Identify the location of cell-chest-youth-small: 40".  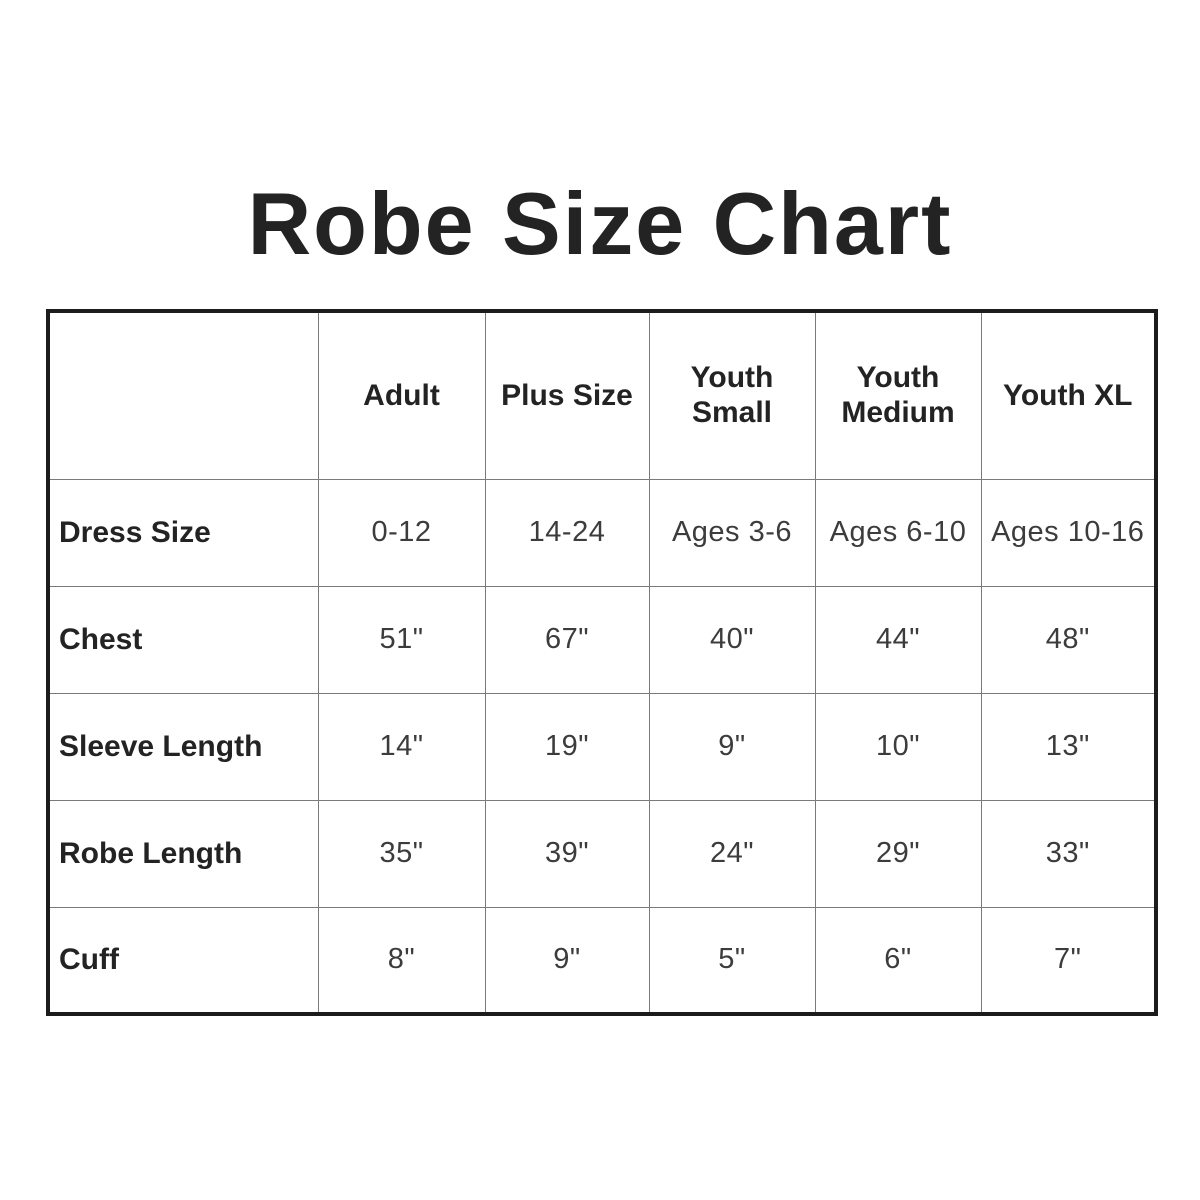
(732, 639).